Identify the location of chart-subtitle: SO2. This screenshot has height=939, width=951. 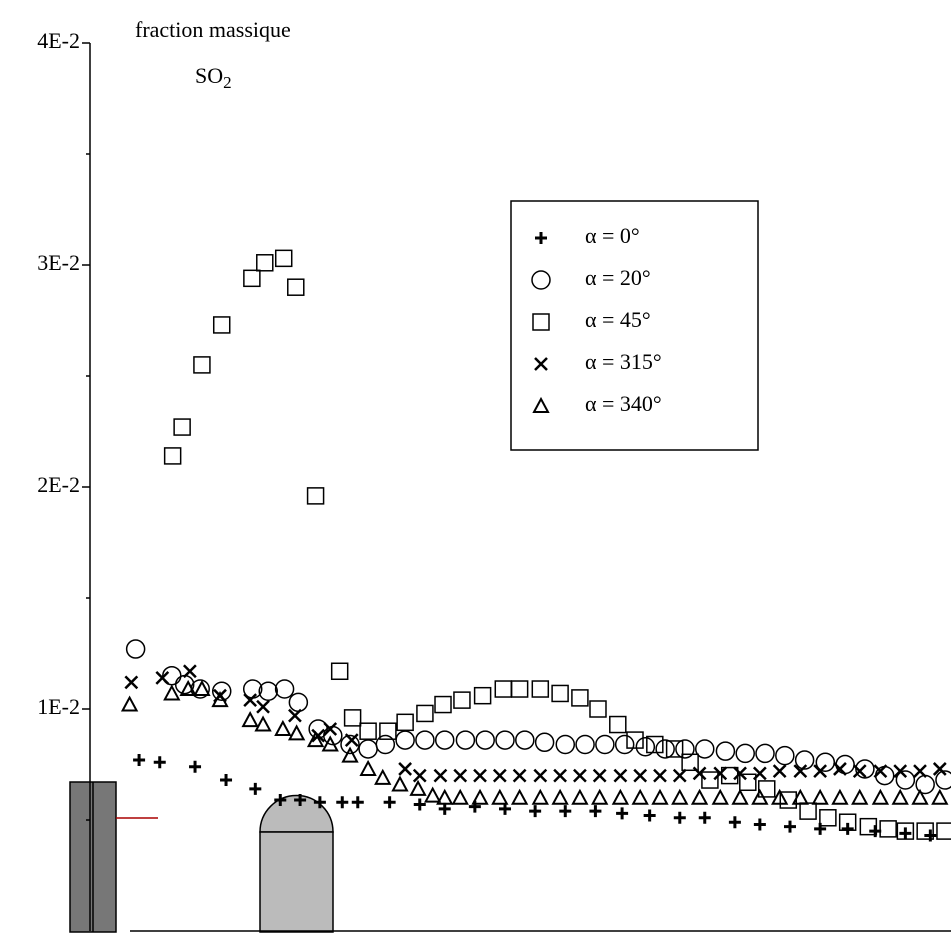
(213, 77).